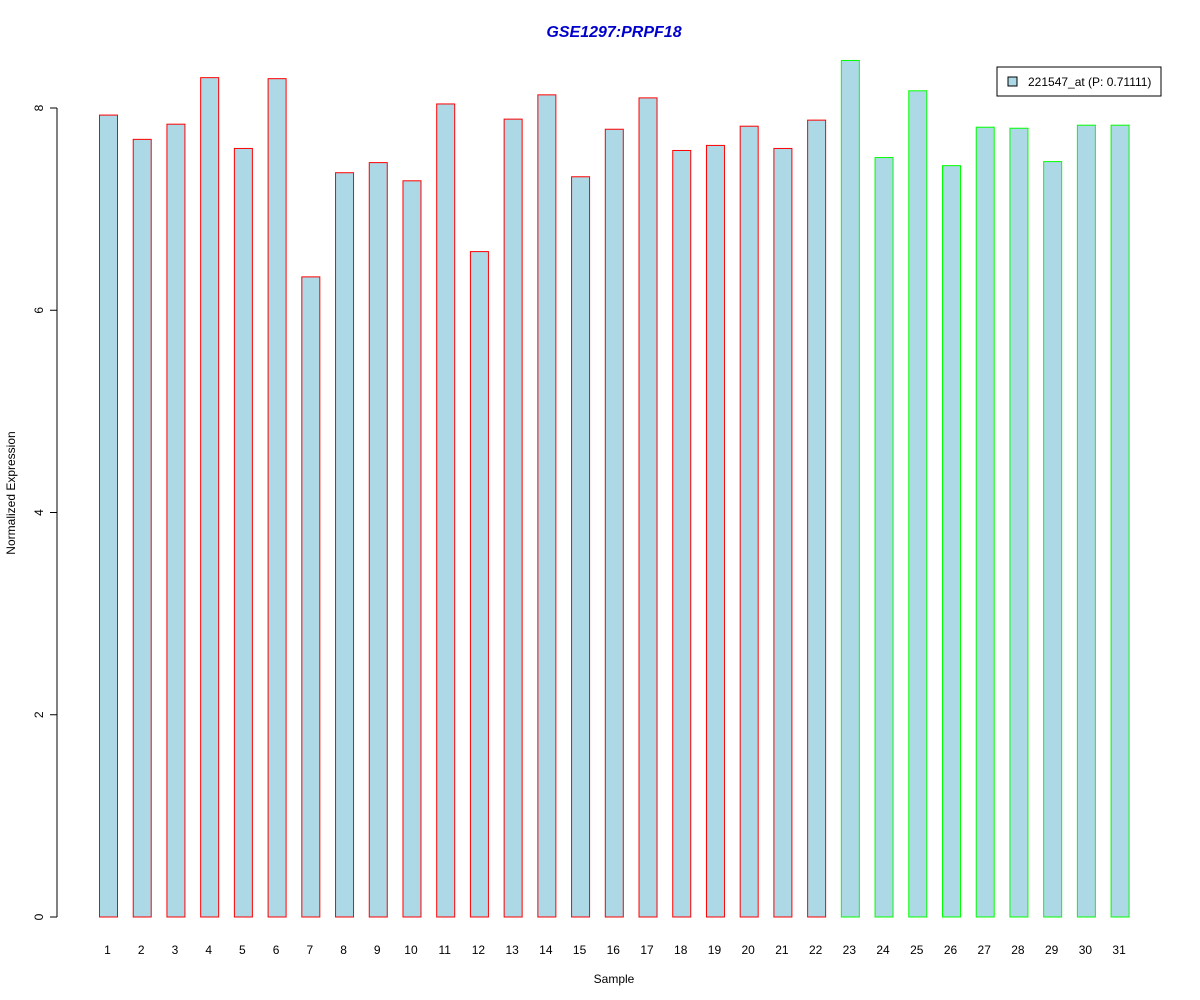 The width and height of the screenshot is (1200, 1000). Describe the element at coordinates (850, 950) in the screenshot. I see `x-tick-label: 23` at that location.